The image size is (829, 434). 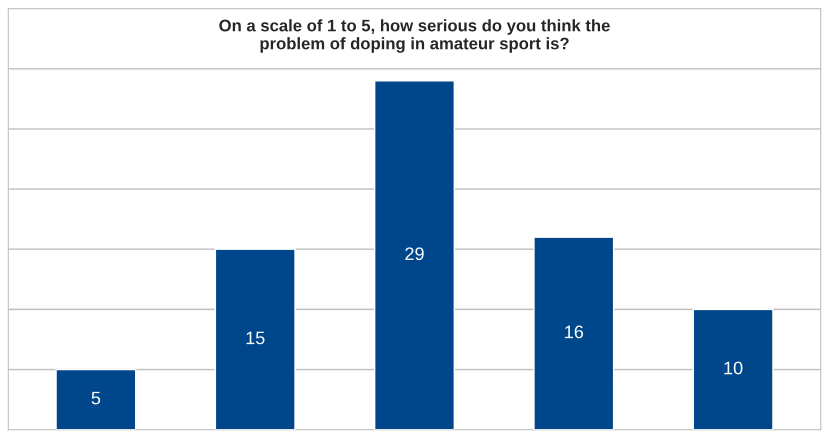 I want to click on data-label: 5, so click(x=96, y=398).